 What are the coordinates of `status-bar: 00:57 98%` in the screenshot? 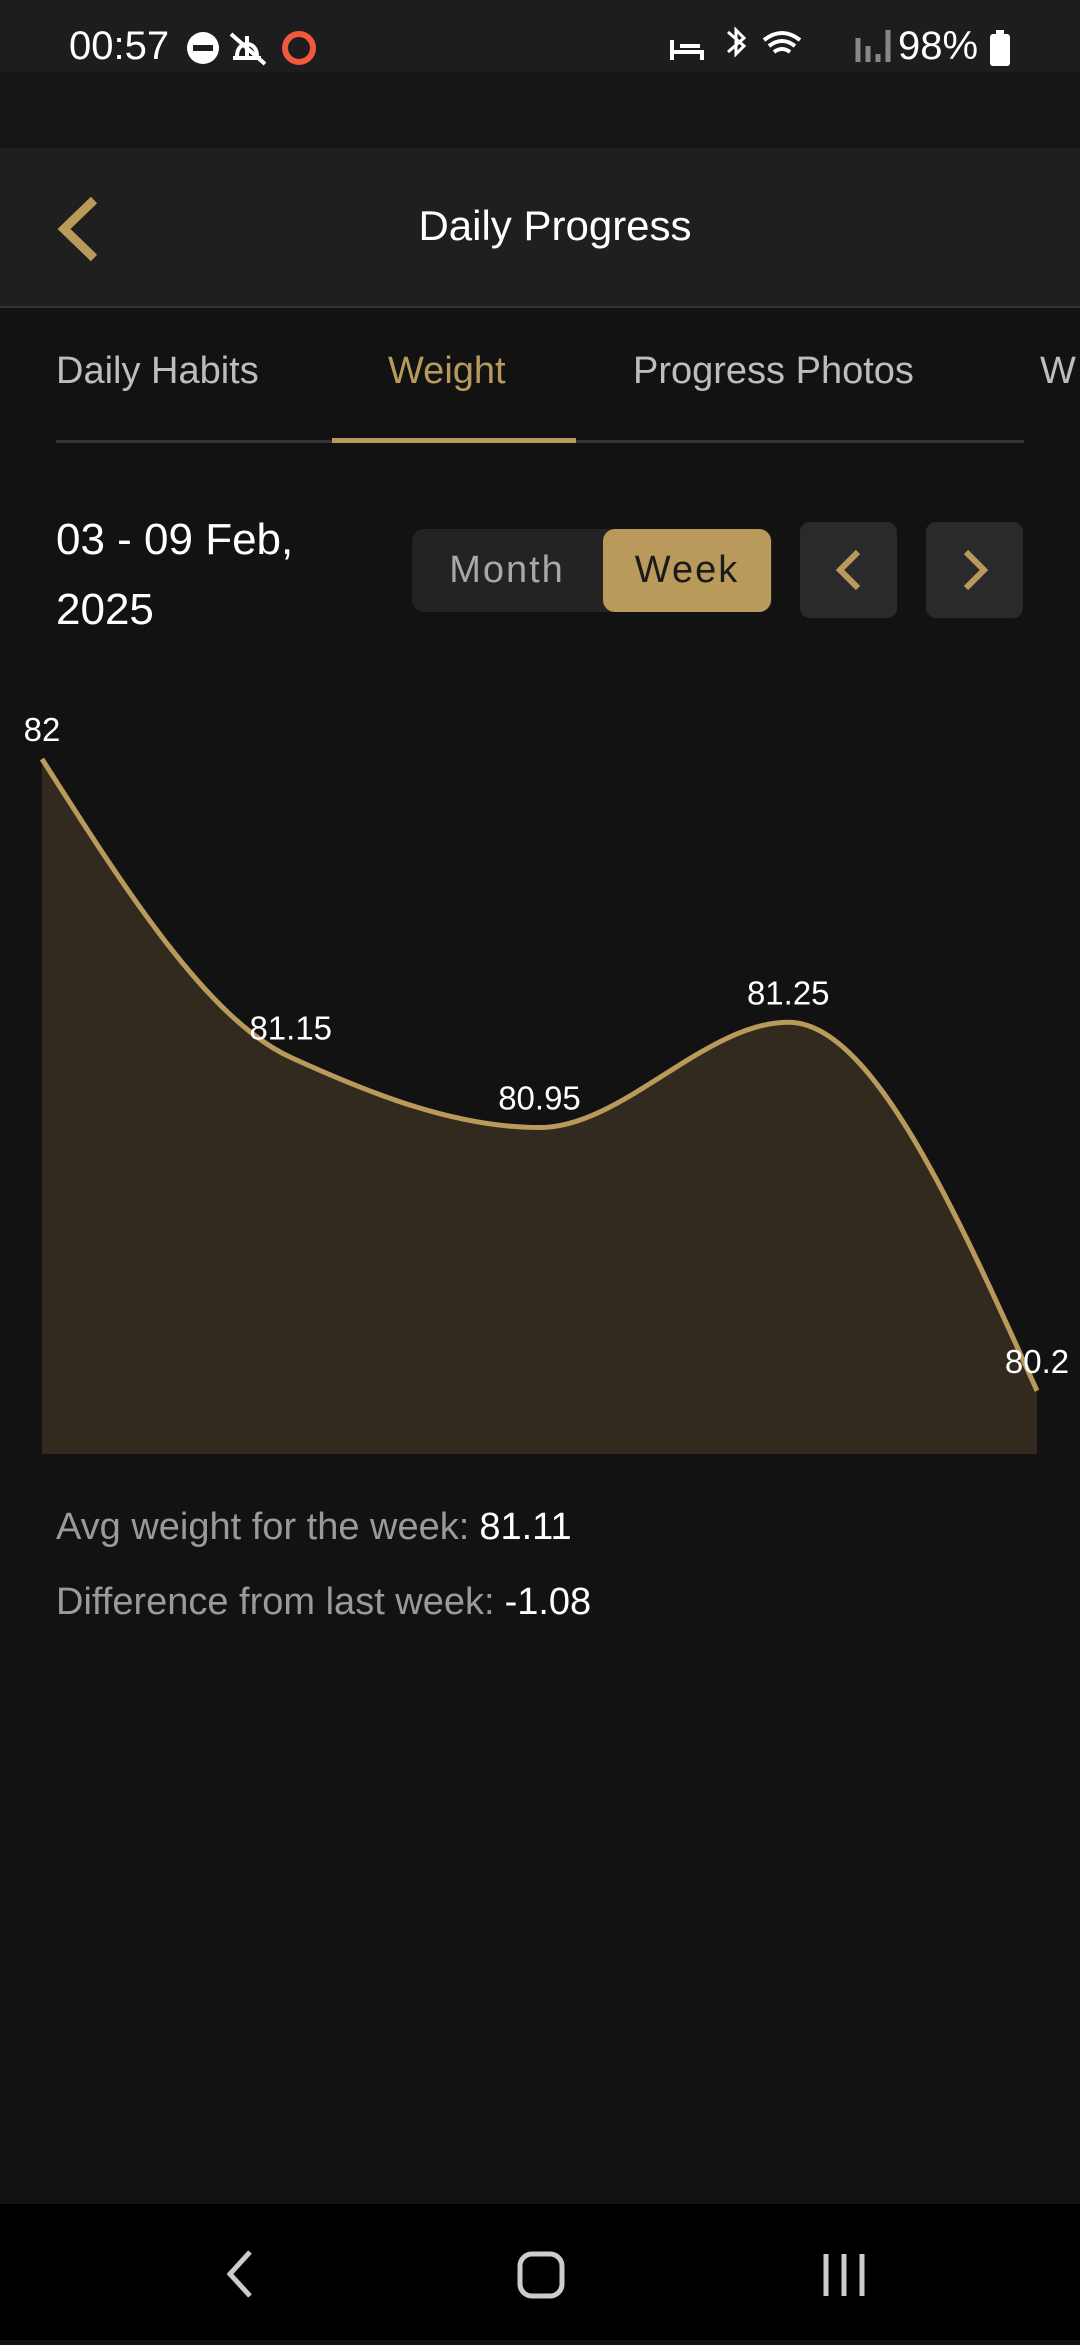 It's located at (540, 36).